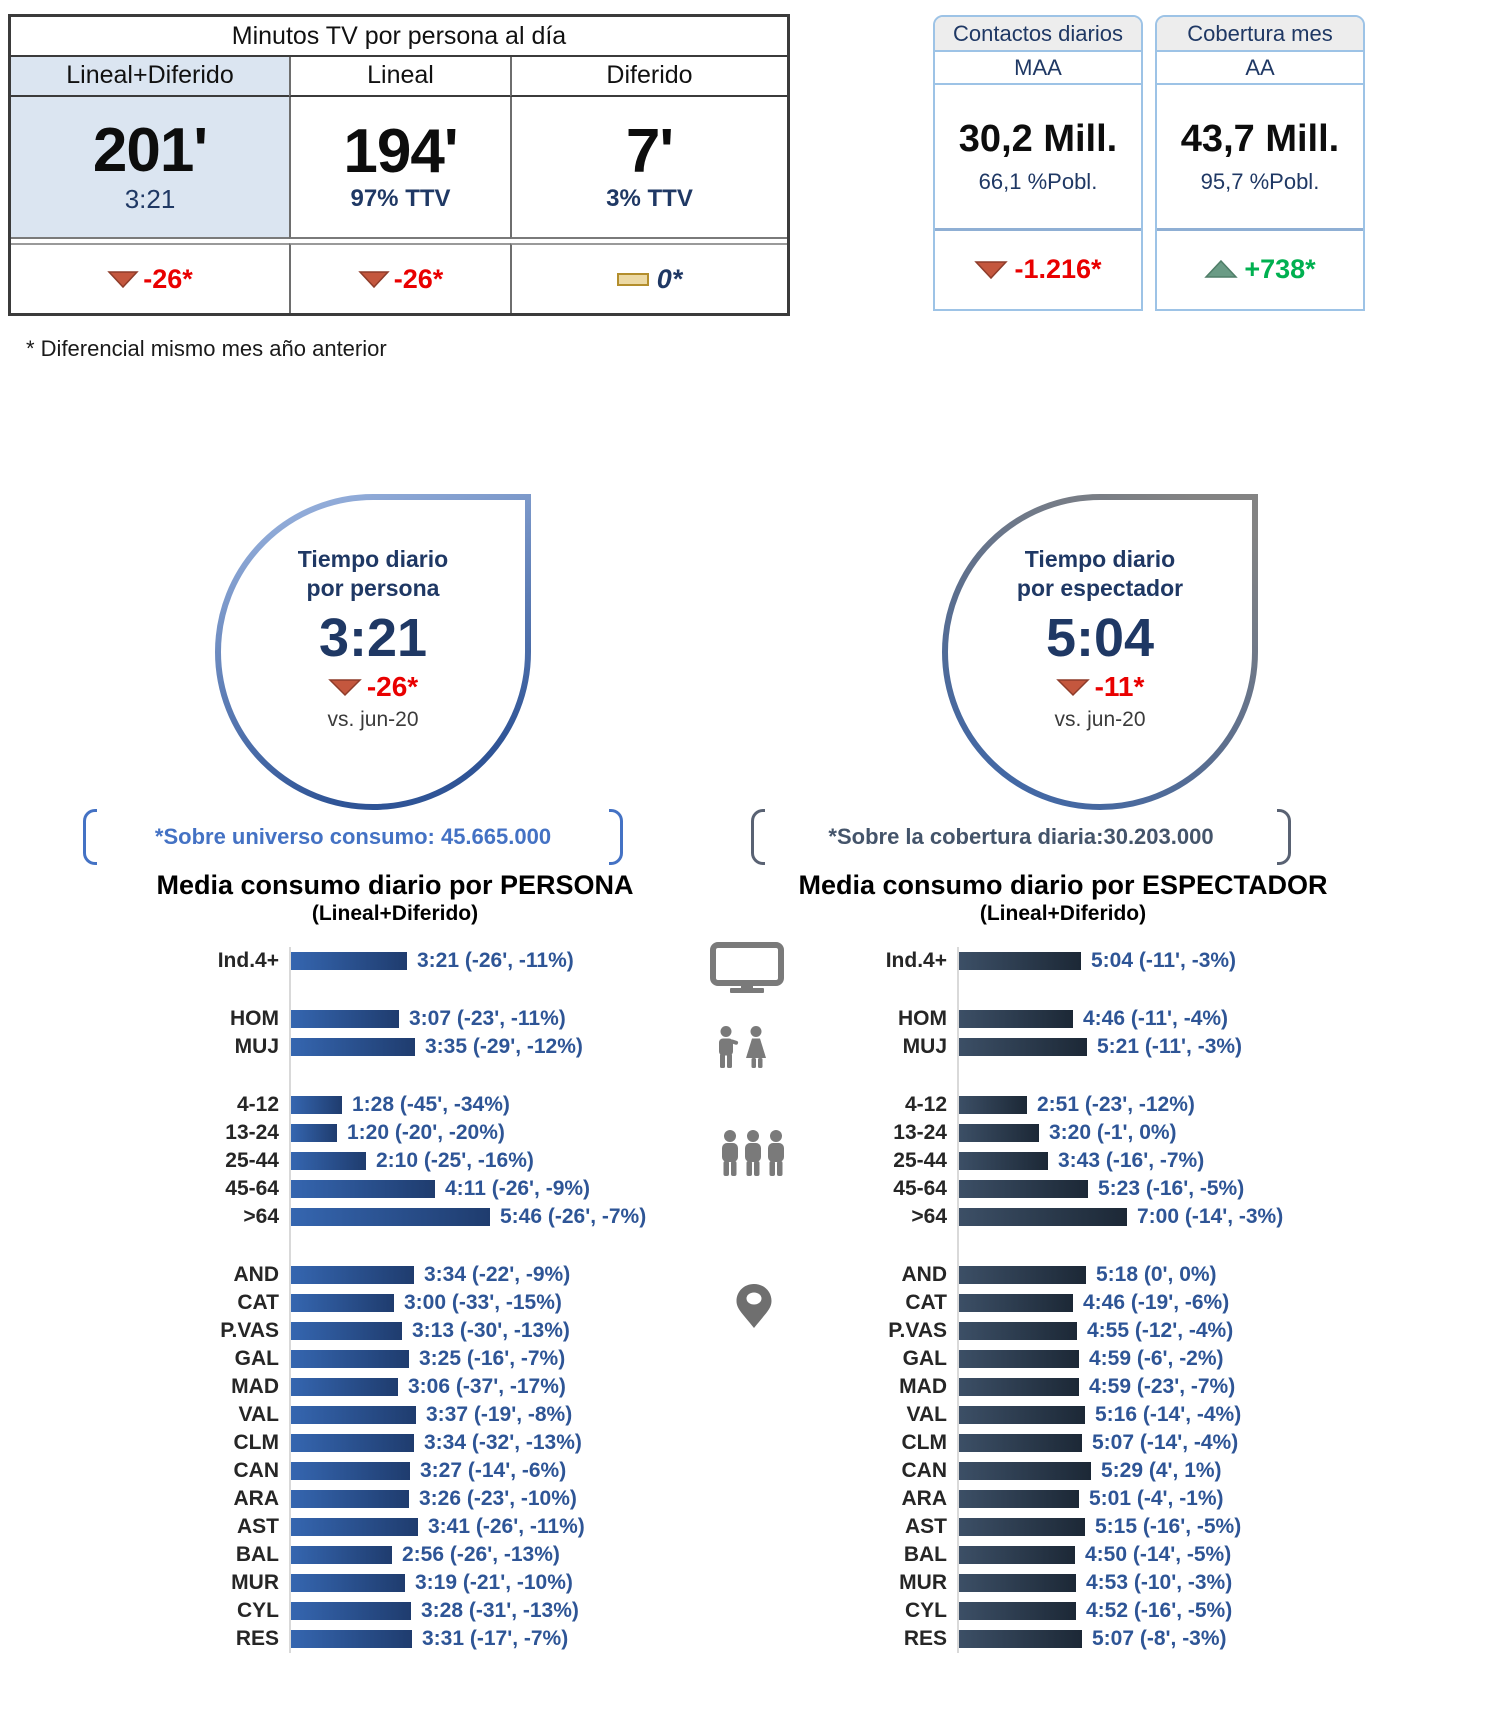 Image resolution: width=1500 pixels, height=1726 pixels. Describe the element at coordinates (1063, 1019) in the screenshot. I see `bar-row: HOM 4:46 (-11', -4%)` at that location.